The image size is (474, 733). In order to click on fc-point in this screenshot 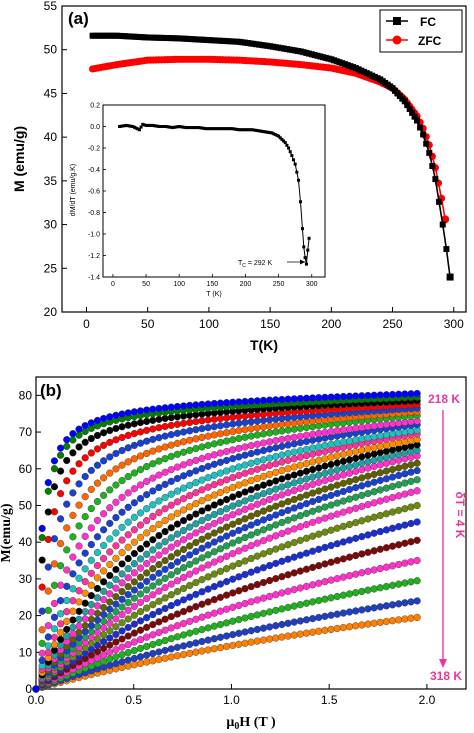, I will do `click(407, 105)`.